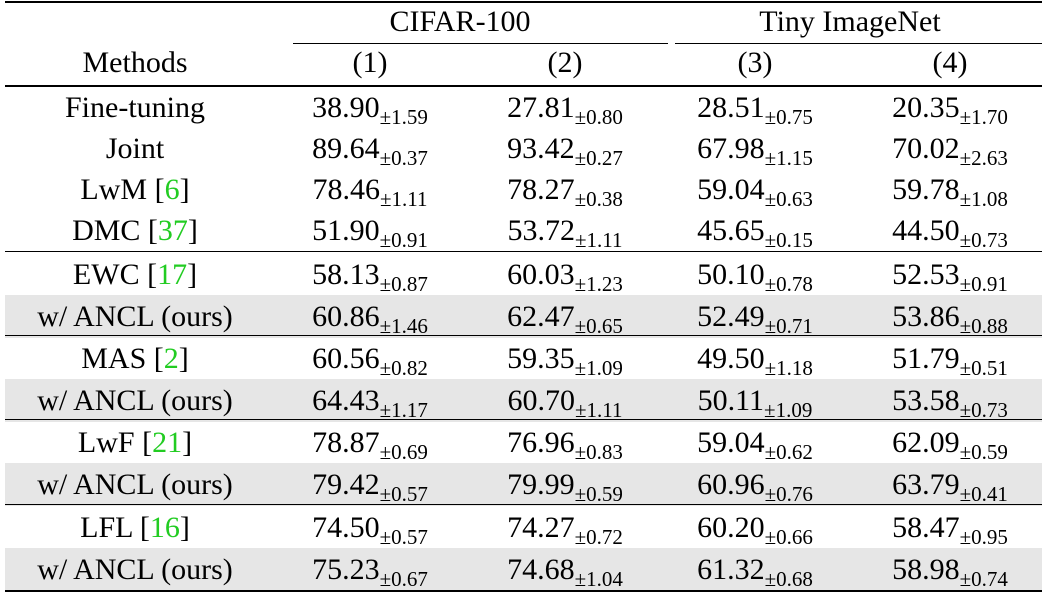 Image resolution: width=1047 pixels, height=601 pixels. Describe the element at coordinates (346, 400) in the screenshot. I see `mean-value: 64.43` at that location.